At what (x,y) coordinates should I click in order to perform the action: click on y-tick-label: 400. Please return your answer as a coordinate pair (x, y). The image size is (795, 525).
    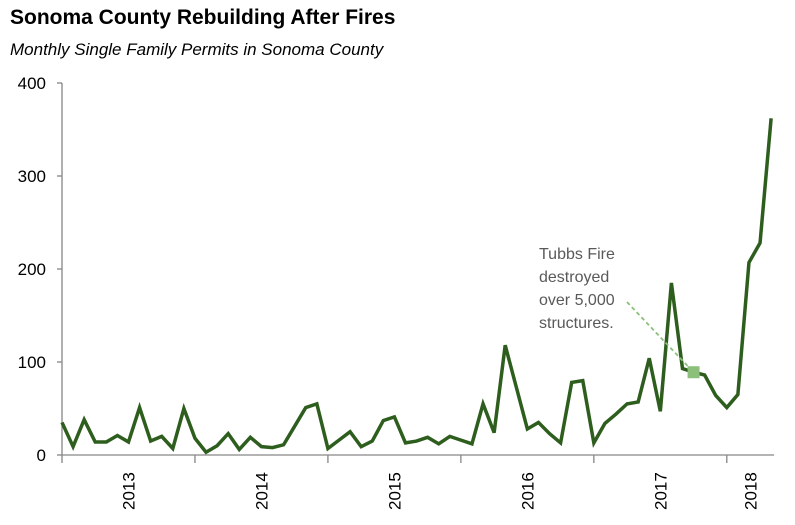
    Looking at the image, I should click on (32, 83).